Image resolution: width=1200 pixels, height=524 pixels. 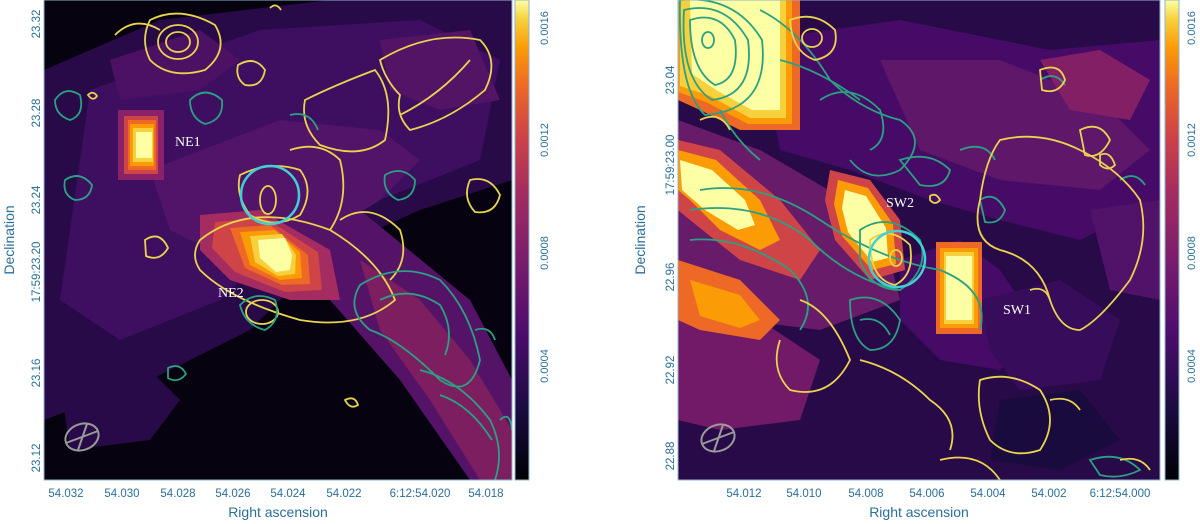 I want to click on left-region-circle, so click(x=270, y=195).